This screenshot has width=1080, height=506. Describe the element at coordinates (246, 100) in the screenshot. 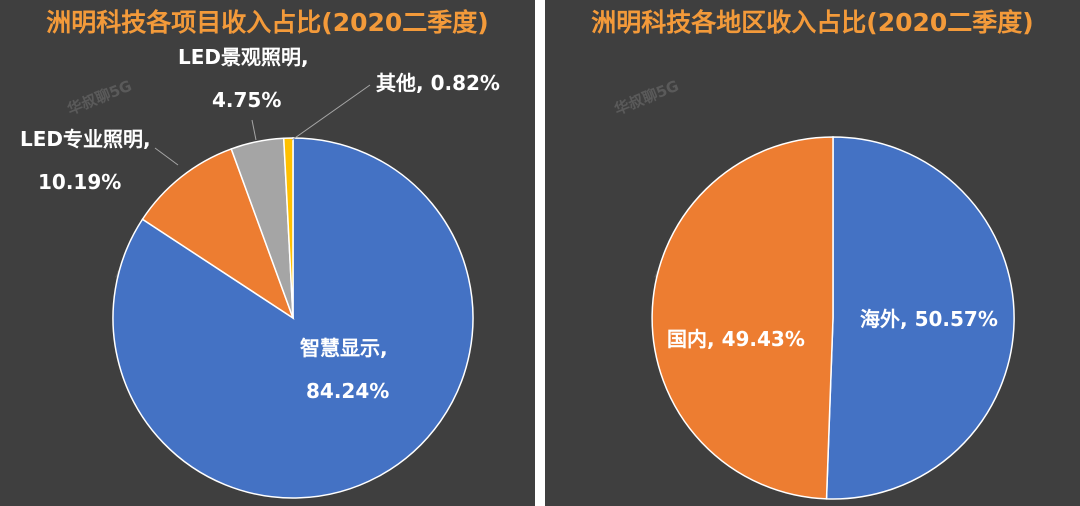

I see `data-label-value: 4.75%` at that location.